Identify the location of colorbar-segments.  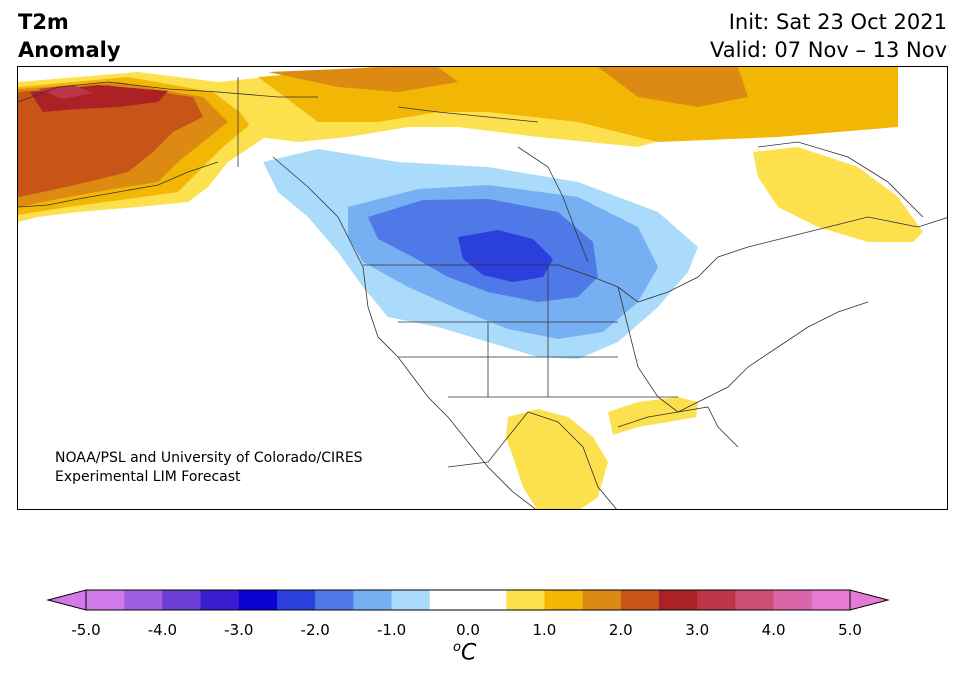
(468, 600).